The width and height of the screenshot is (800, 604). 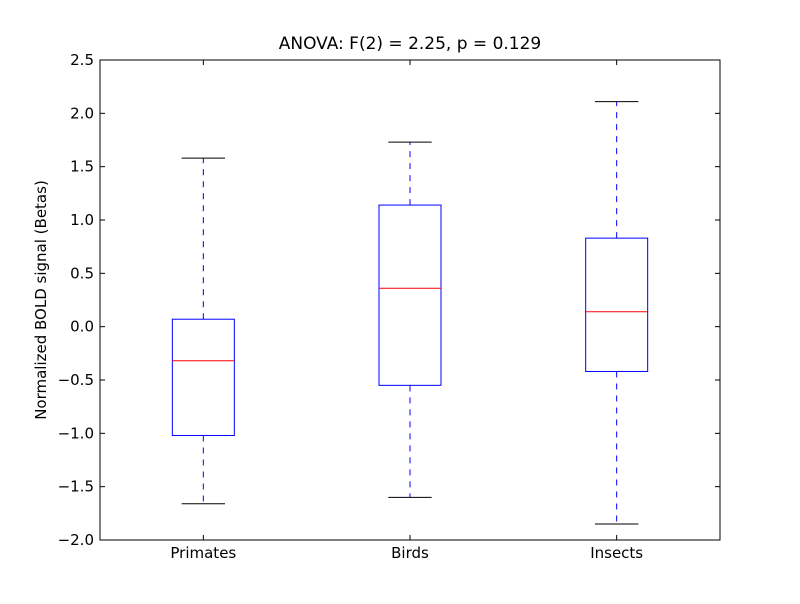 I want to click on y-tick-label: −2.0, so click(x=76, y=540).